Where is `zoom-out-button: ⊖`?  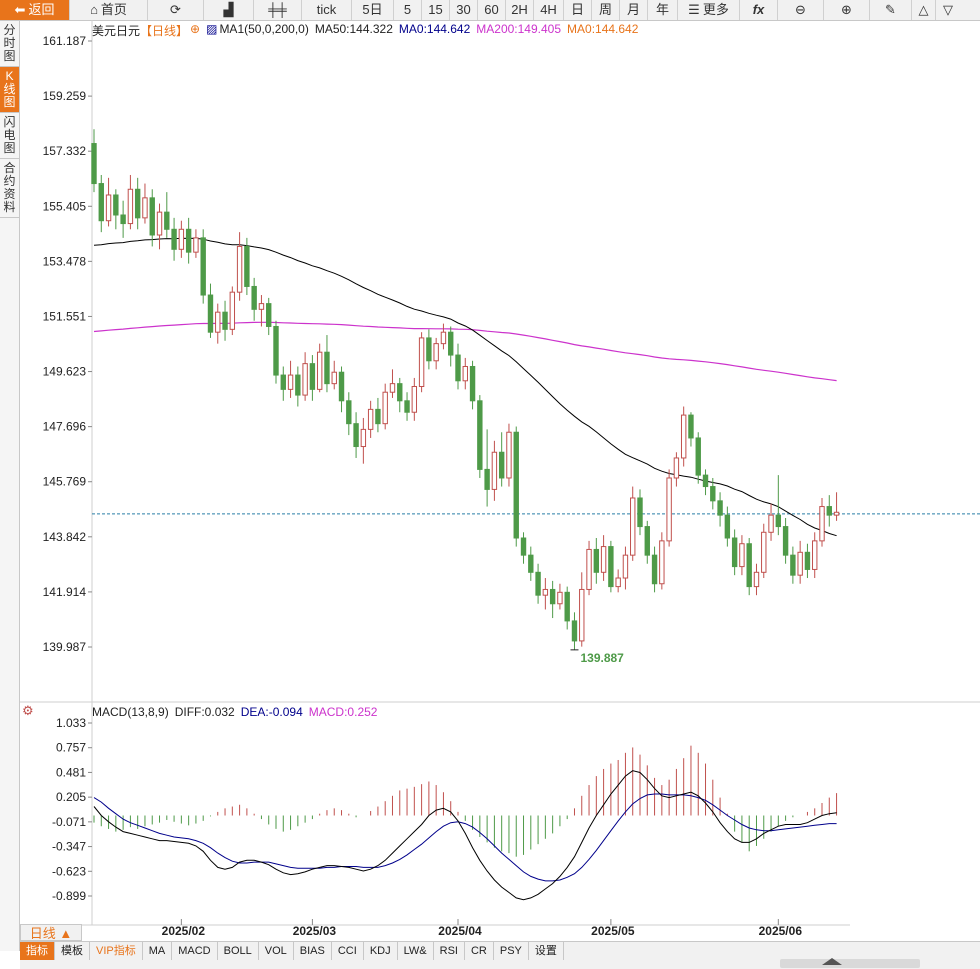 zoom-out-button: ⊖ is located at coordinates (801, 10).